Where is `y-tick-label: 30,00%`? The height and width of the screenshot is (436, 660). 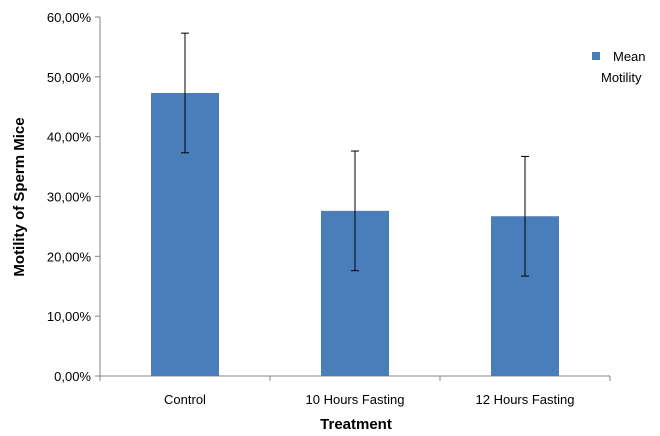 y-tick-label: 30,00% is located at coordinates (69, 197).